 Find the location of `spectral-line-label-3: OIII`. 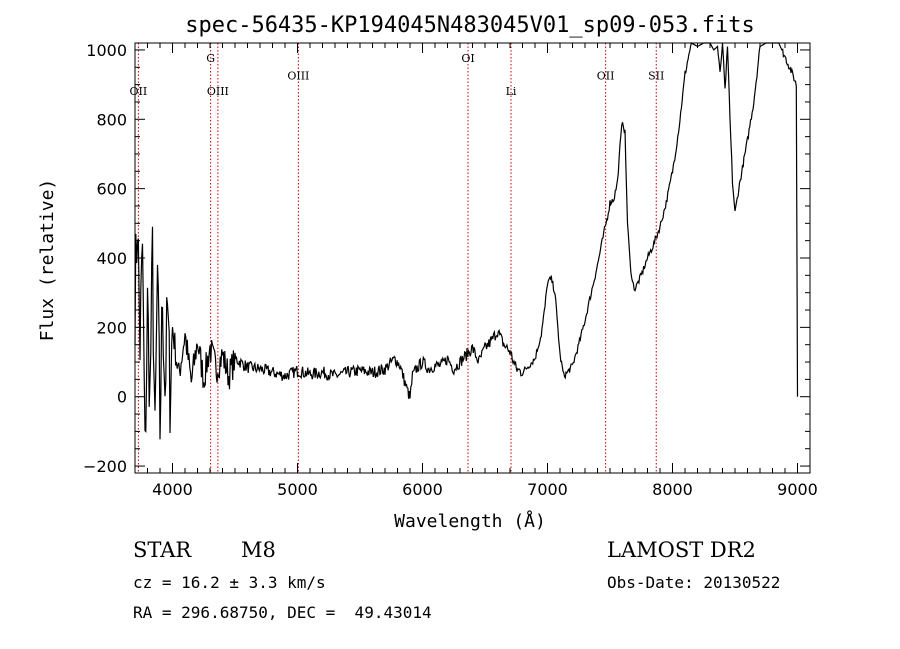

spectral-line-label-3: OIII is located at coordinates (298, 75).